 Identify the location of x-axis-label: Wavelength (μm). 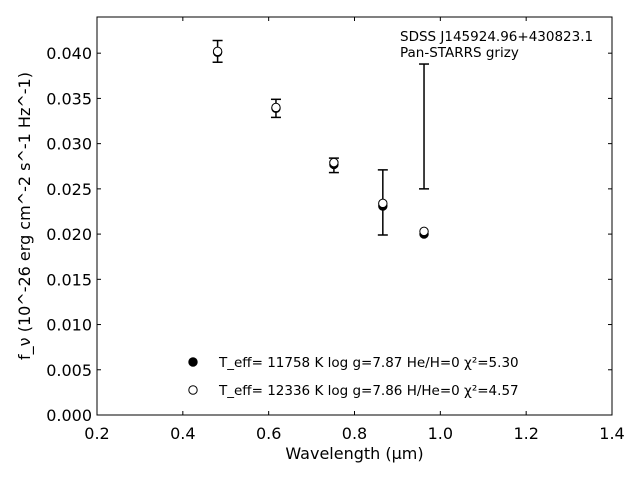
(354, 453).